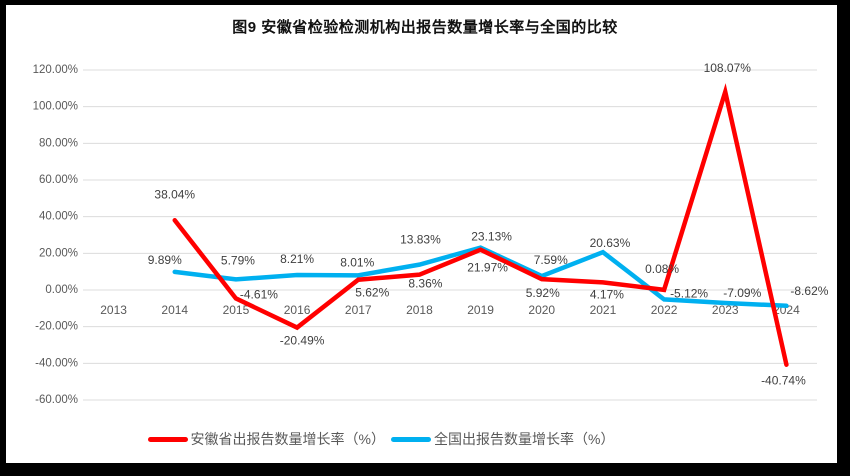  What do you see at coordinates (174, 194) in the screenshot?
I see `data-label: 38.04%` at bounding box center [174, 194].